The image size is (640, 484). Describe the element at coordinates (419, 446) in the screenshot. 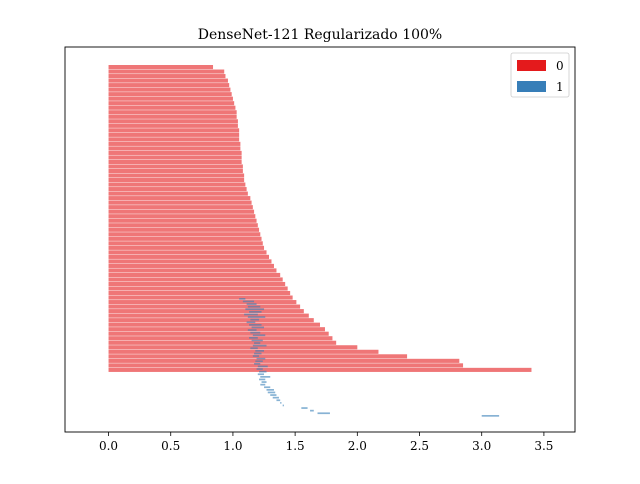

I see `x-tick-label: 2.5` at that location.